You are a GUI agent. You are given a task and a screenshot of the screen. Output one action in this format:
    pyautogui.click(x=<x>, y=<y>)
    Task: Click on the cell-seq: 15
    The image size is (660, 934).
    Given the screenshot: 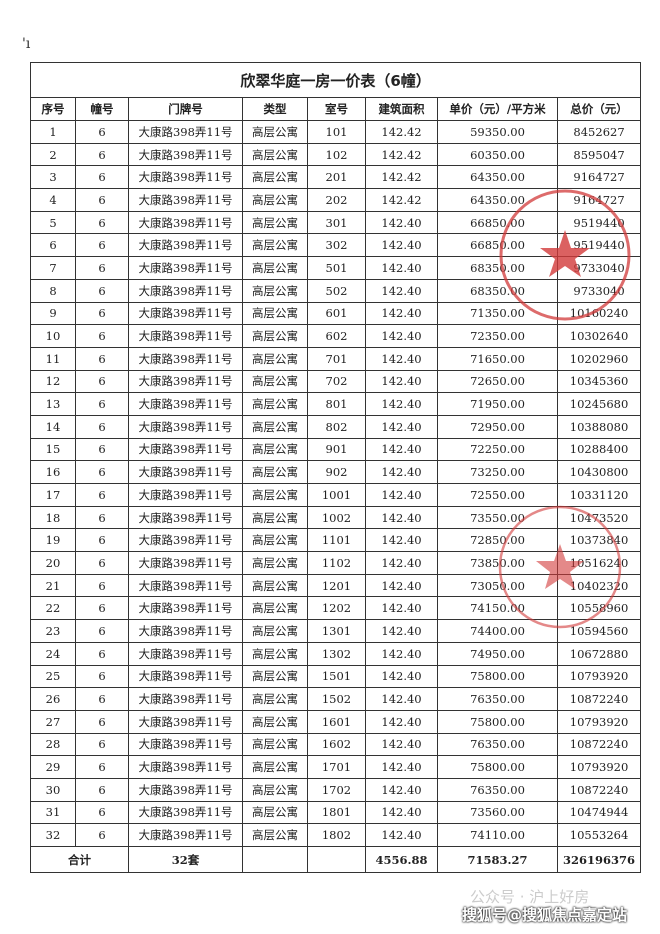 What is the action you would take?
    pyautogui.click(x=53, y=449)
    